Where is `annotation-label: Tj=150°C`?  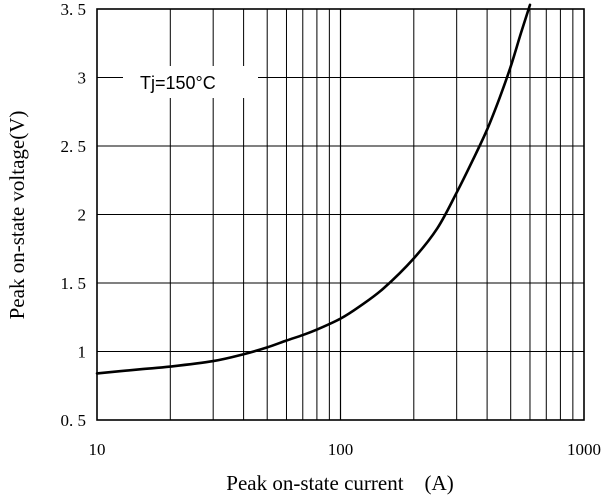 annotation-label: Tj=150°C is located at coordinates (178, 83).